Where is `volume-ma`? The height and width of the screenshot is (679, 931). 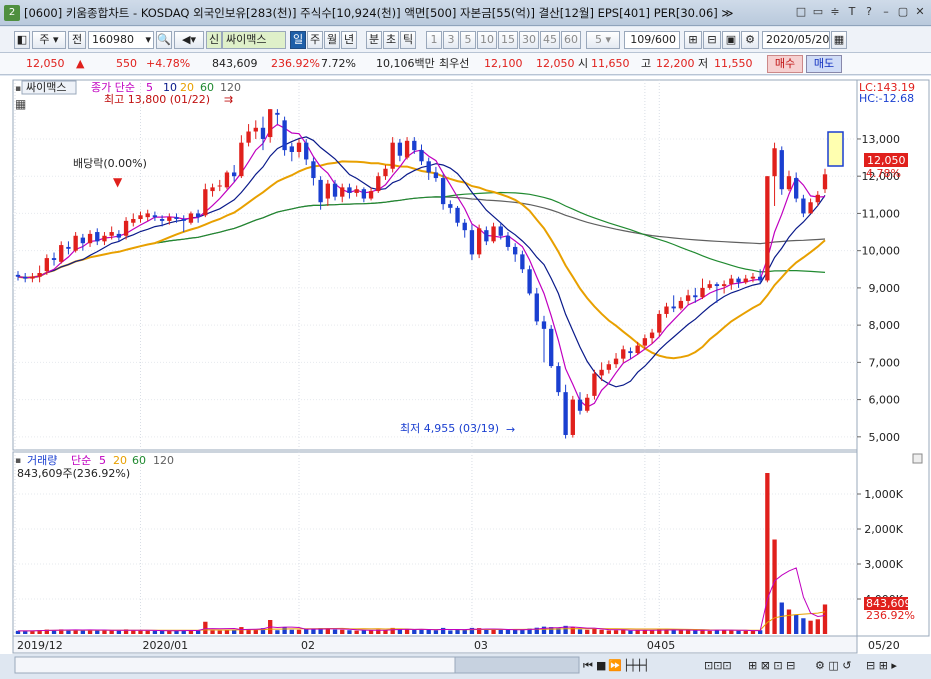 volume-ma is located at coordinates (422, 599).